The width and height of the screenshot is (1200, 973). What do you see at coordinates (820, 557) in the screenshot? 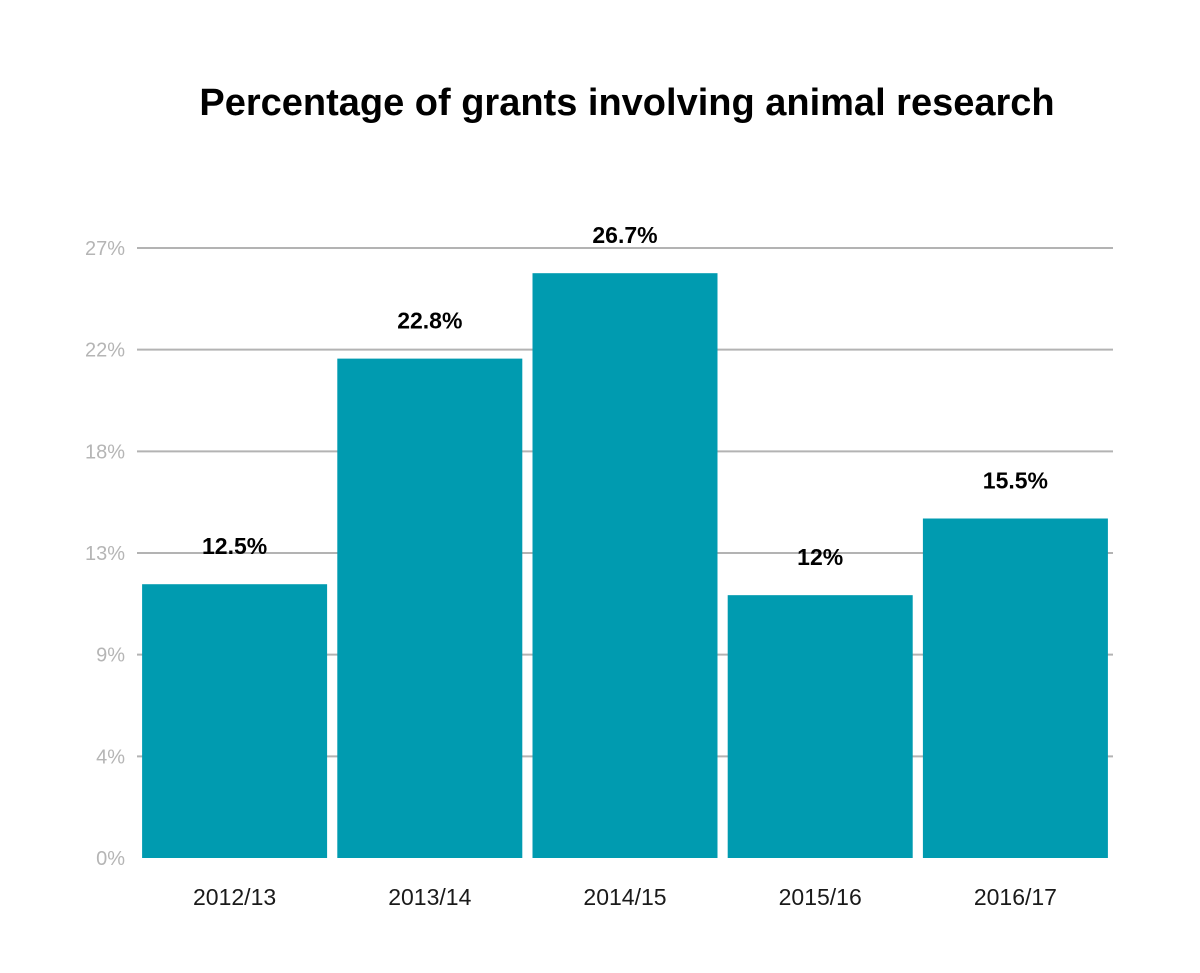
I see `data-label: 12%` at bounding box center [820, 557].